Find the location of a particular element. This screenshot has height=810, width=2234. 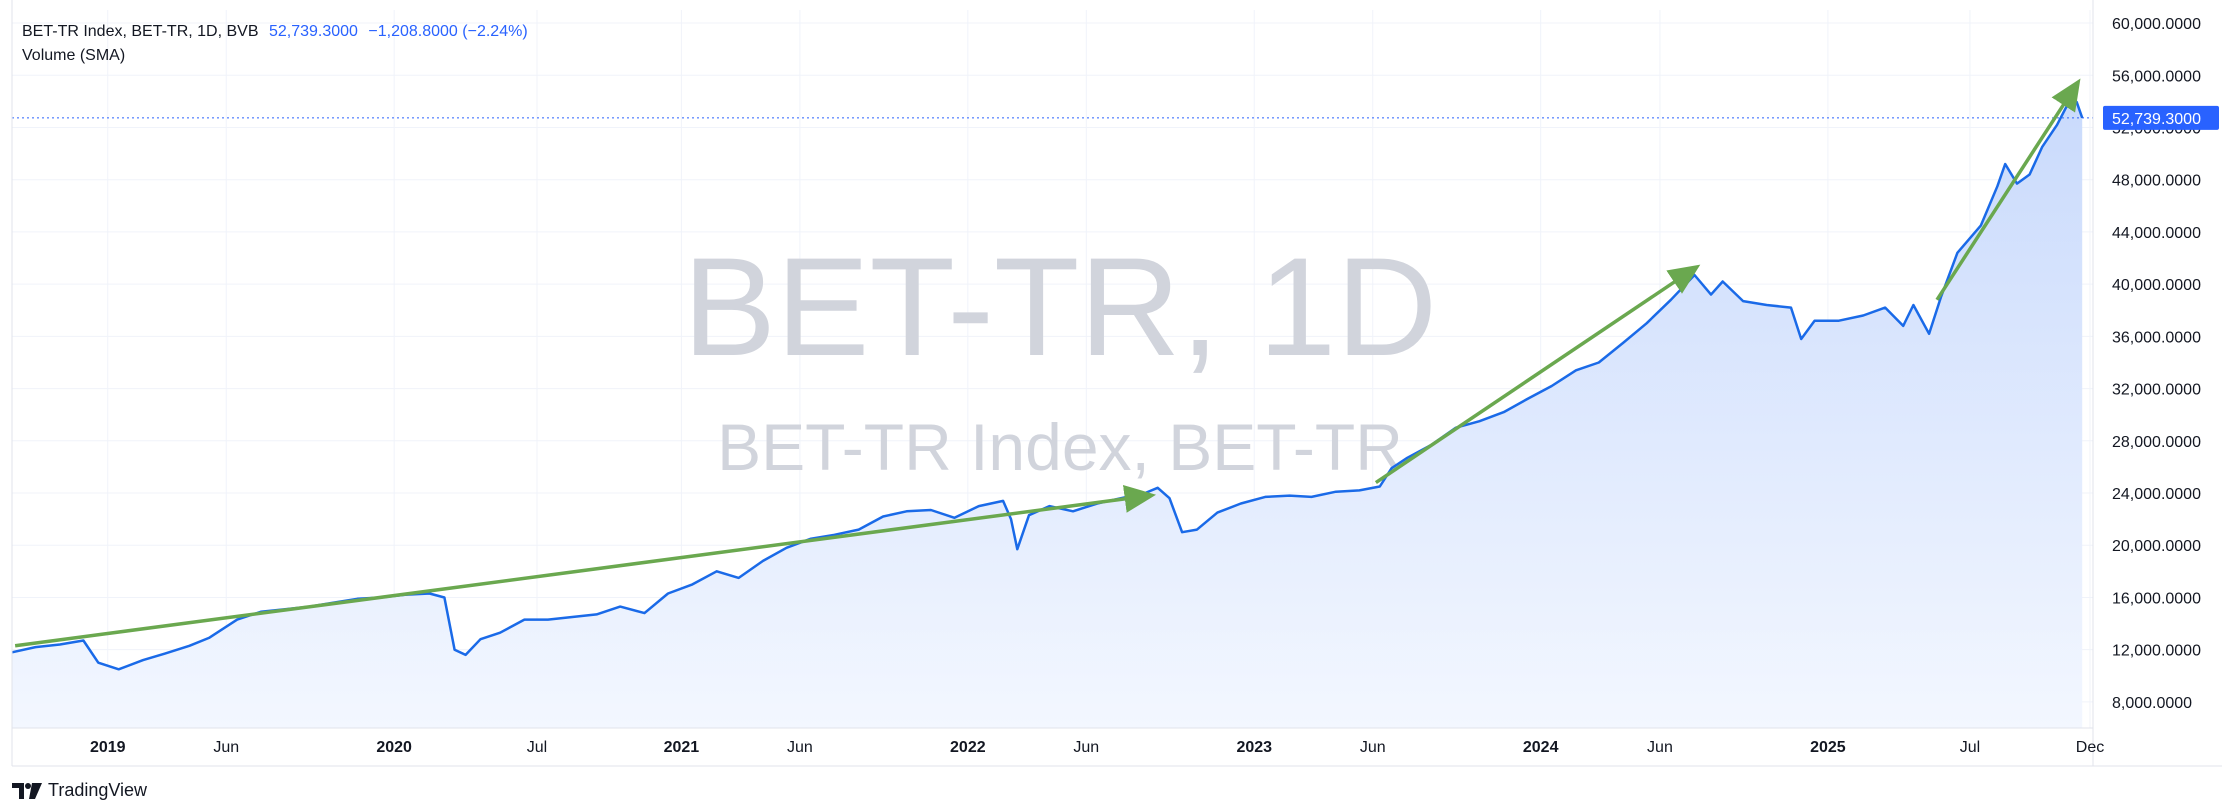

y-tick-label: 60,000.0000 is located at coordinates (2156, 24).